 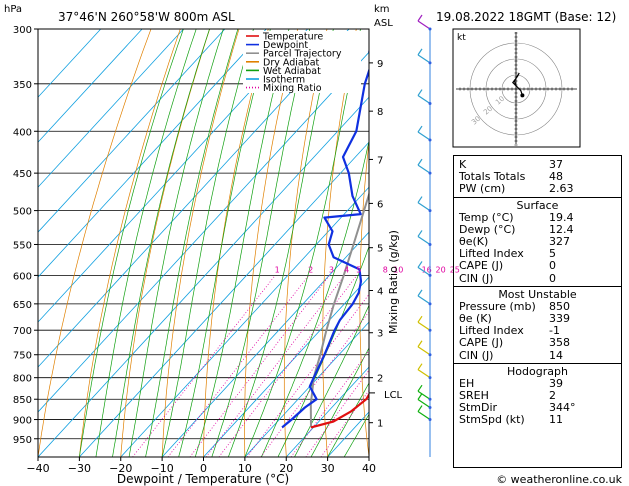 What do you see at coordinates (559, 343) in the screenshot?
I see `index-value: 358` at bounding box center [559, 343].